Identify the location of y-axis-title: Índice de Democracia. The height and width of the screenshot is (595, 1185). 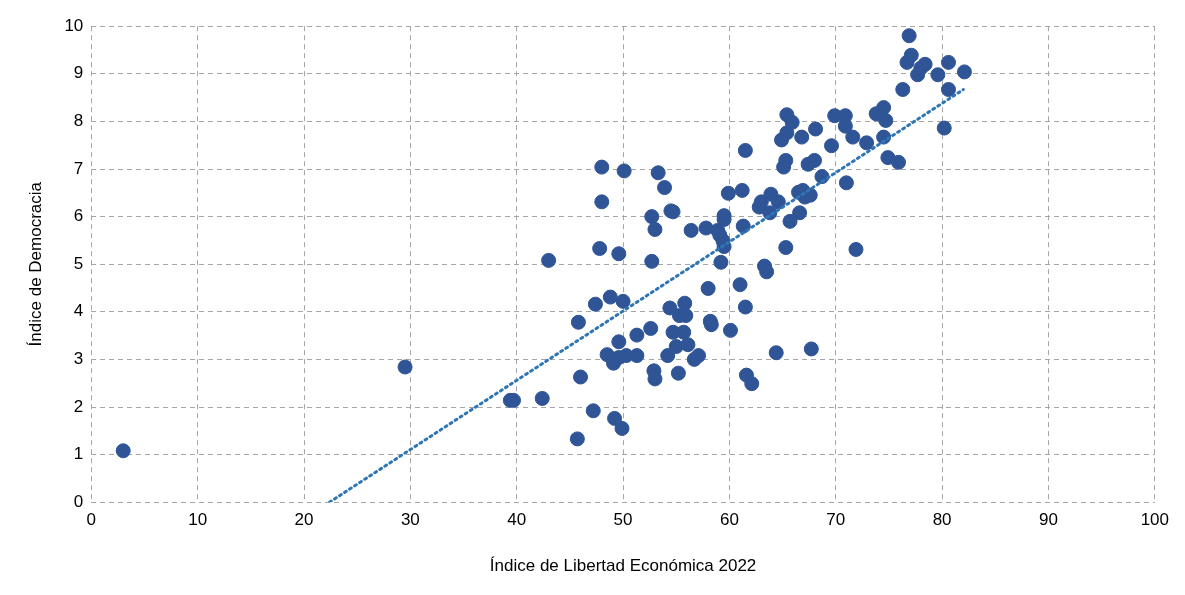
(35, 264).